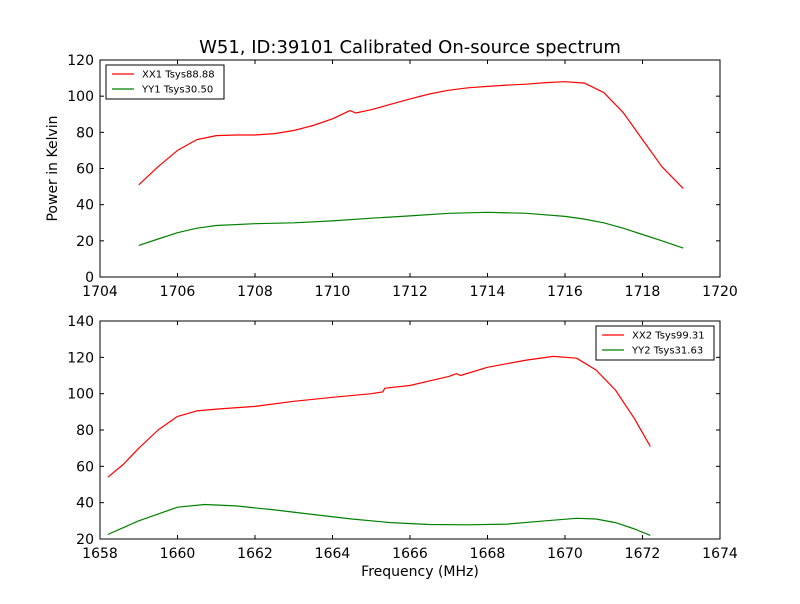 Image resolution: width=800 pixels, height=604 pixels. What do you see at coordinates (488, 554) in the screenshot?
I see `x-tick-label: 1668` at bounding box center [488, 554].